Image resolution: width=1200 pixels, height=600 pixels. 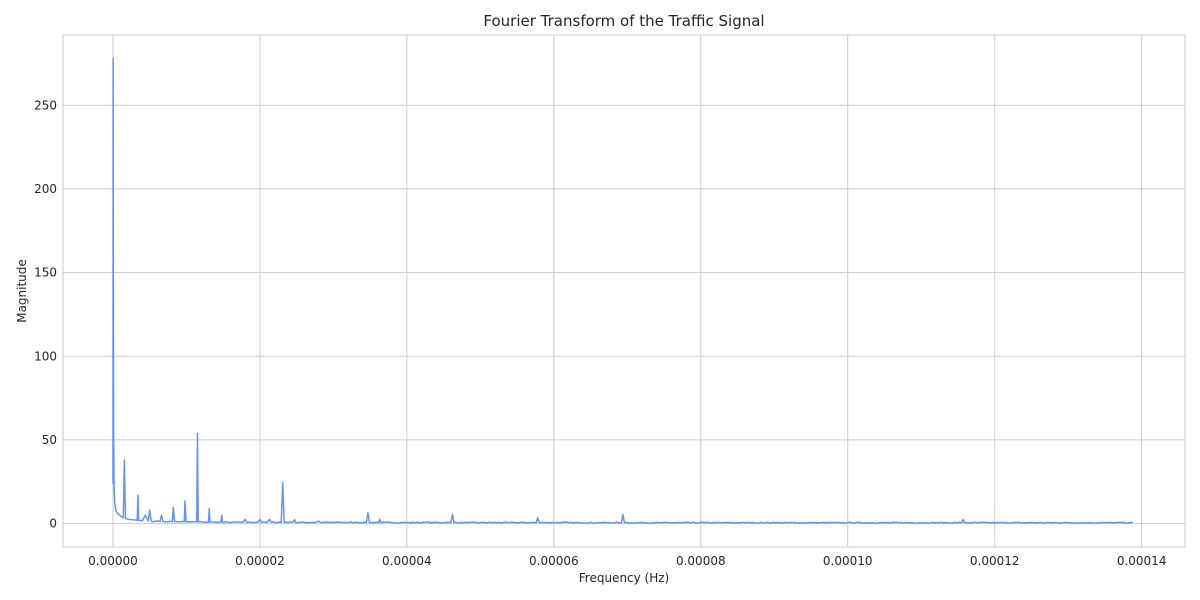 What do you see at coordinates (45, 273) in the screenshot?
I see `y-tick-label: 150` at bounding box center [45, 273].